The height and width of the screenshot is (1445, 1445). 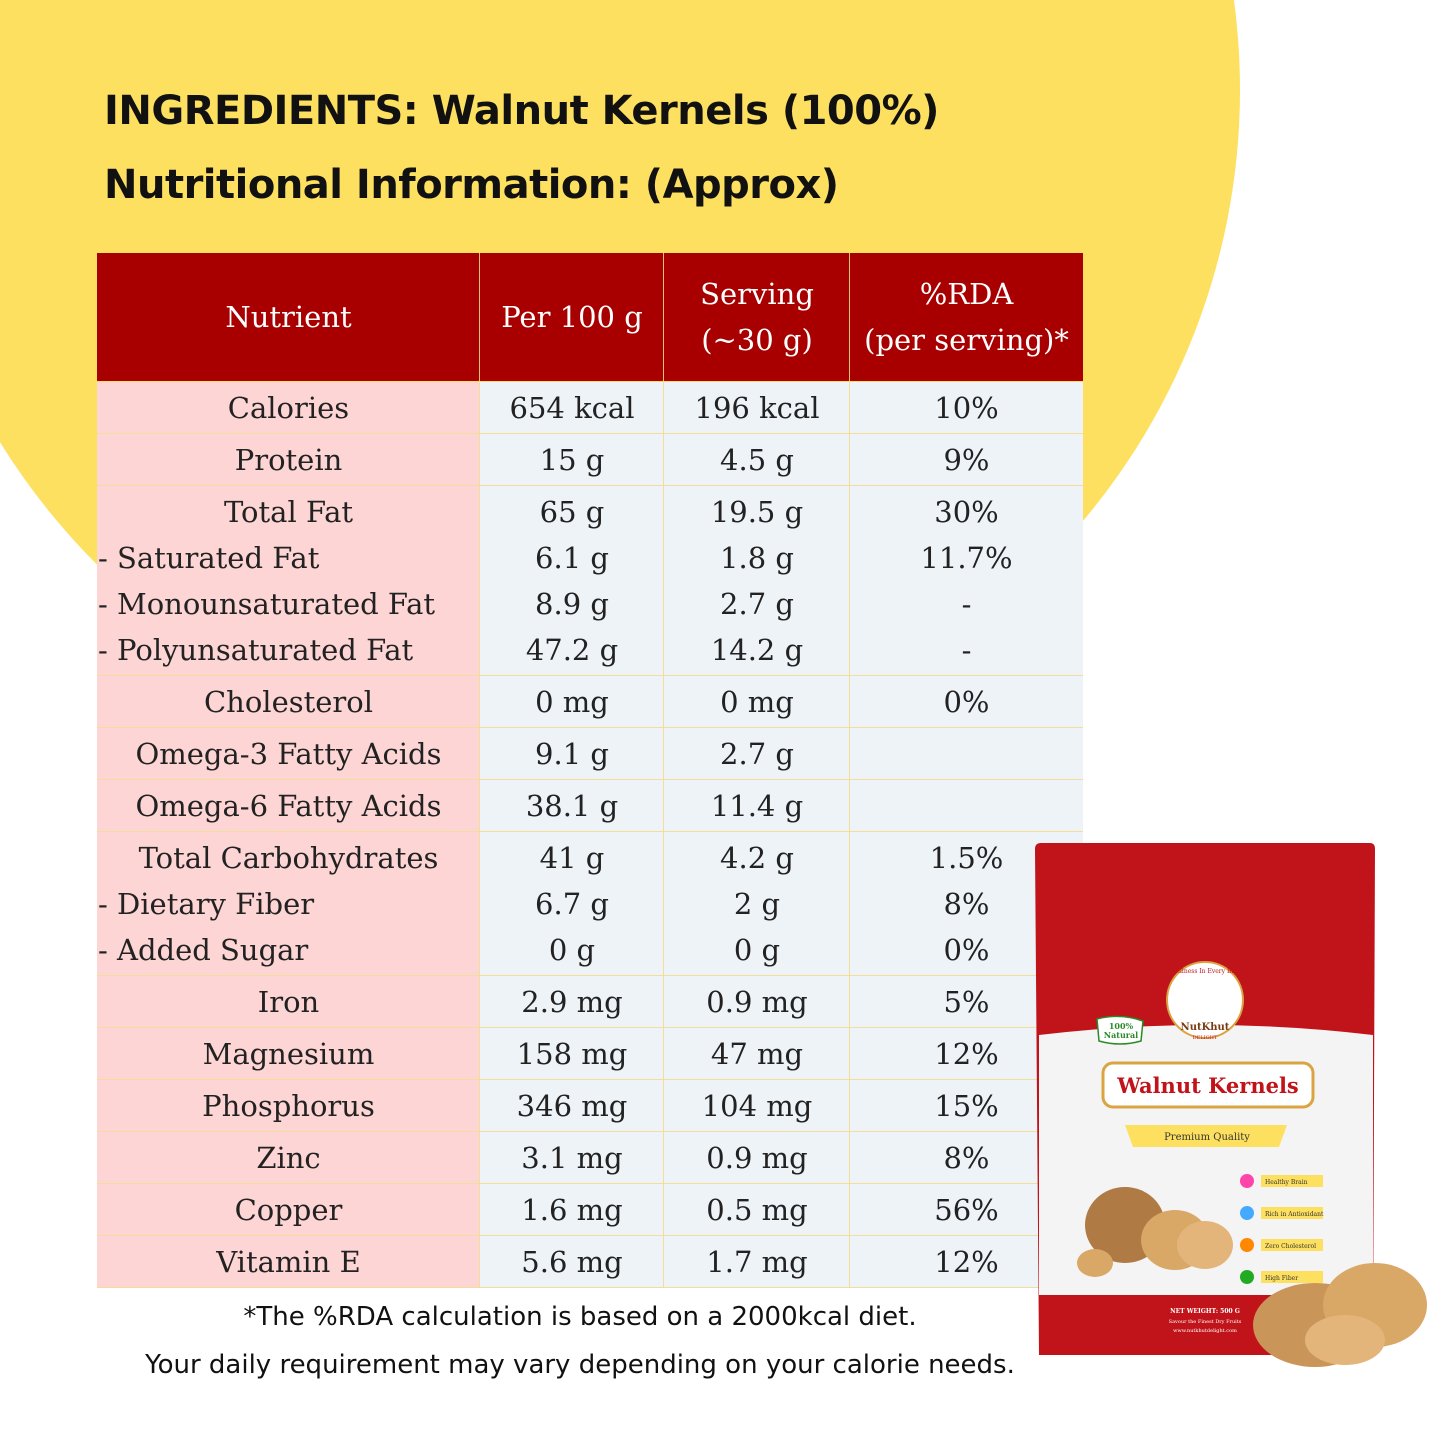 I want to click on nutrient-value: 0 g, so click(x=572, y=950).